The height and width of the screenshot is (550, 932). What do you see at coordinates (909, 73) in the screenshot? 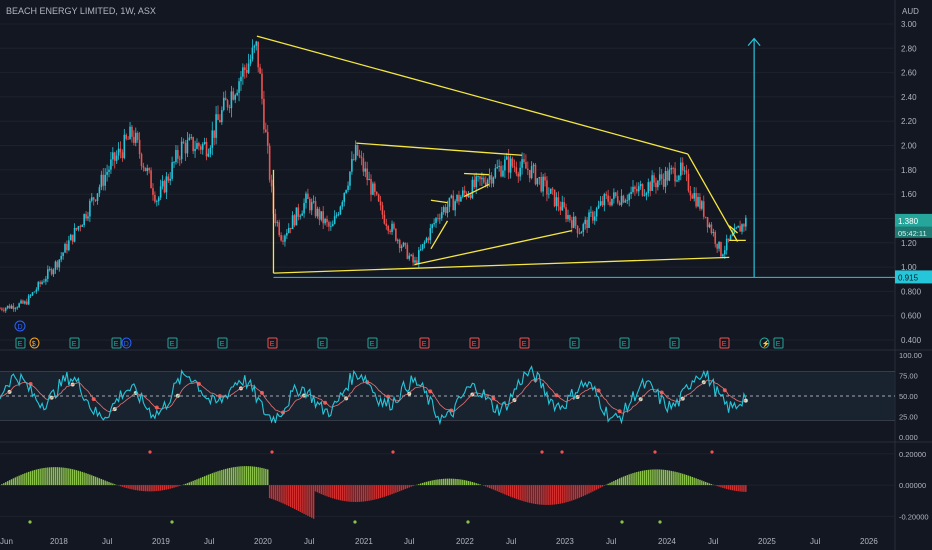
I see `price-tick-label: 2.60` at bounding box center [909, 73].